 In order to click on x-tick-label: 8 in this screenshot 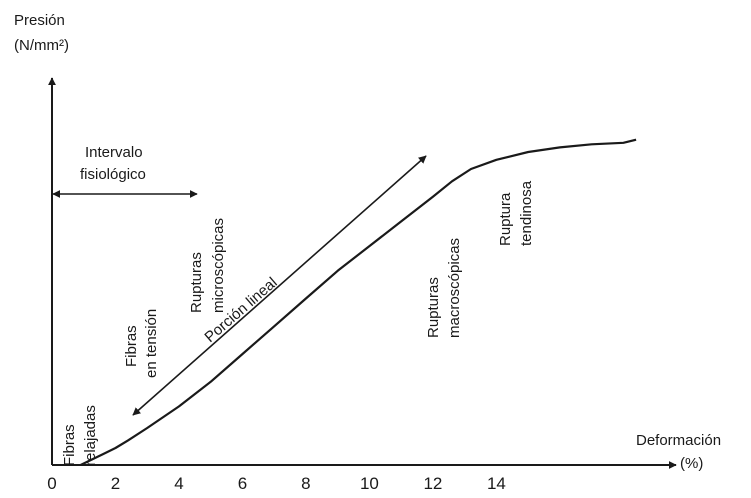, I will do `click(305, 483)`.